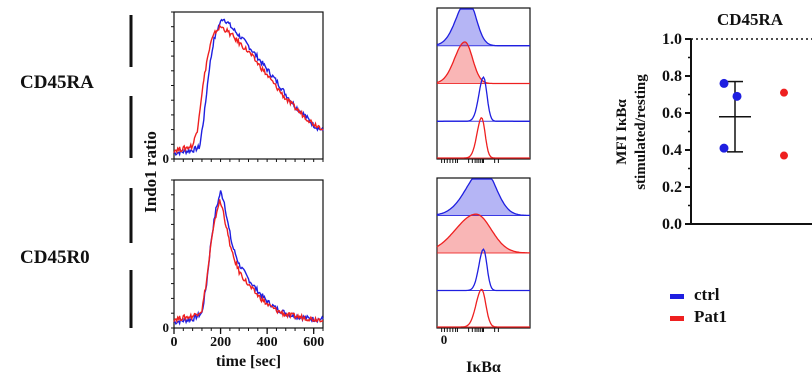 The image size is (812, 379). I want to click on y-tick-label: 0.2, so click(672, 187).